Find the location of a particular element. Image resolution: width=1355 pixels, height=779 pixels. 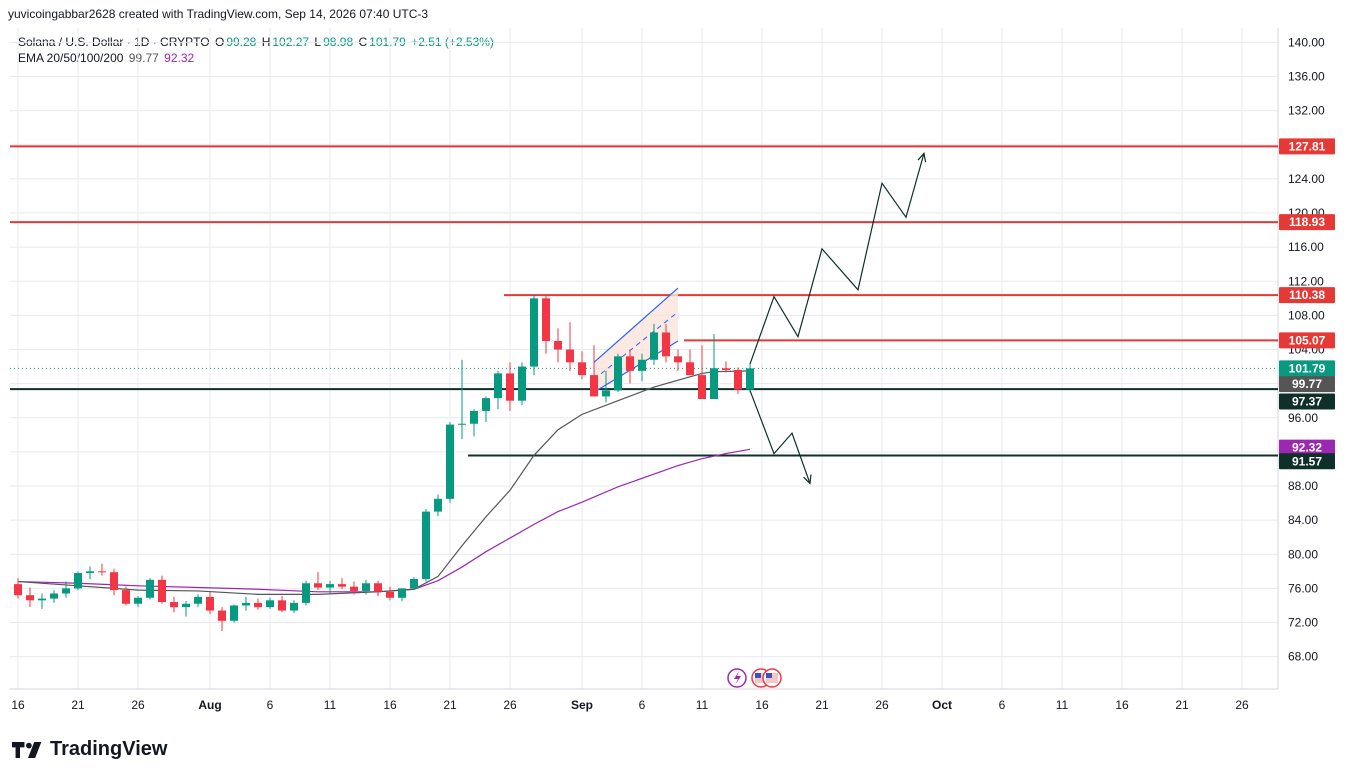

ema-gray-price-tag-text: 99.77 is located at coordinates (1307, 384).